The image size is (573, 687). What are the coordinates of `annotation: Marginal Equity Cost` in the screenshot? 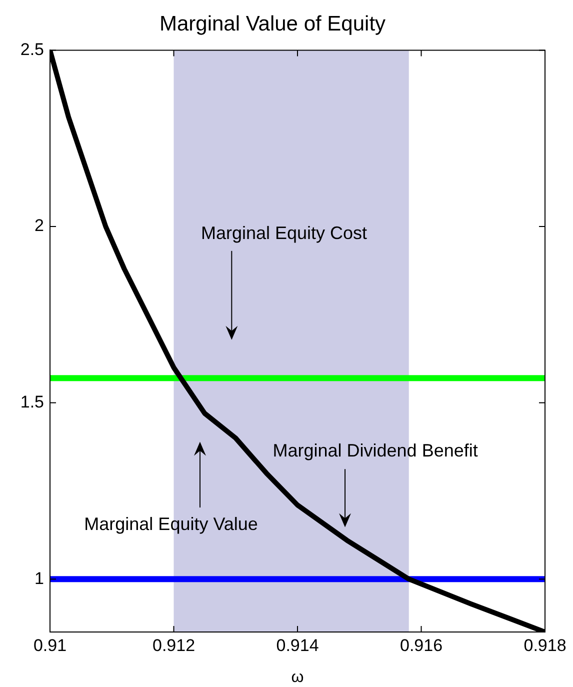 It's located at (284, 233).